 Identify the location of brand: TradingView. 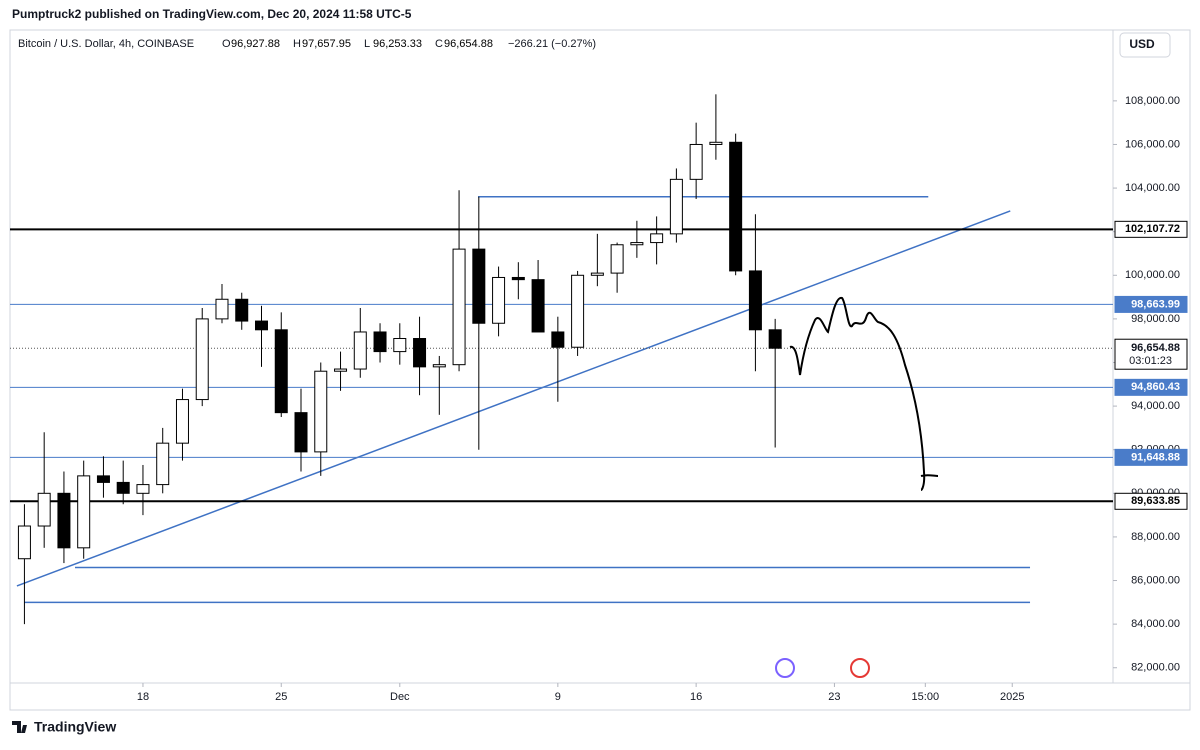
(75, 727).